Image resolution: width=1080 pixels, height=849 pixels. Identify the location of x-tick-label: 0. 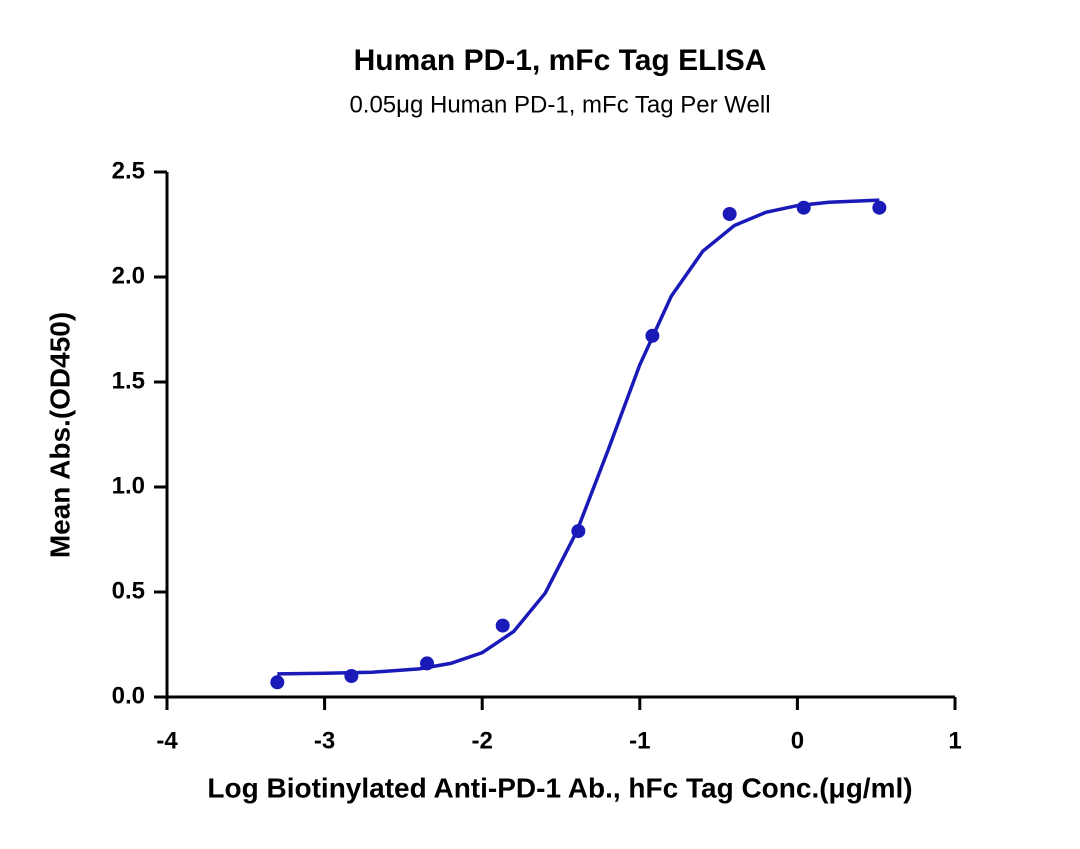
(797, 740).